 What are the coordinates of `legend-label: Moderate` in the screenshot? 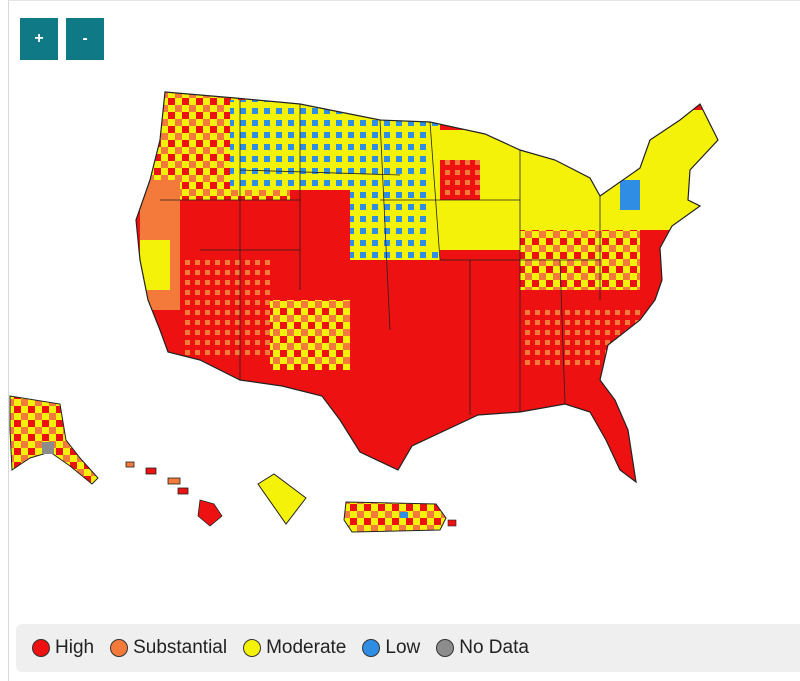 It's located at (306, 647).